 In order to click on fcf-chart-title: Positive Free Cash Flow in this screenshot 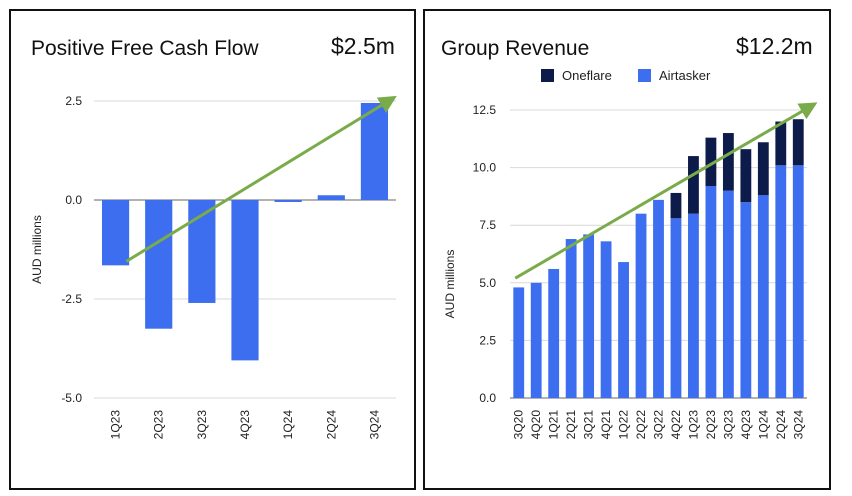, I will do `click(145, 48)`.